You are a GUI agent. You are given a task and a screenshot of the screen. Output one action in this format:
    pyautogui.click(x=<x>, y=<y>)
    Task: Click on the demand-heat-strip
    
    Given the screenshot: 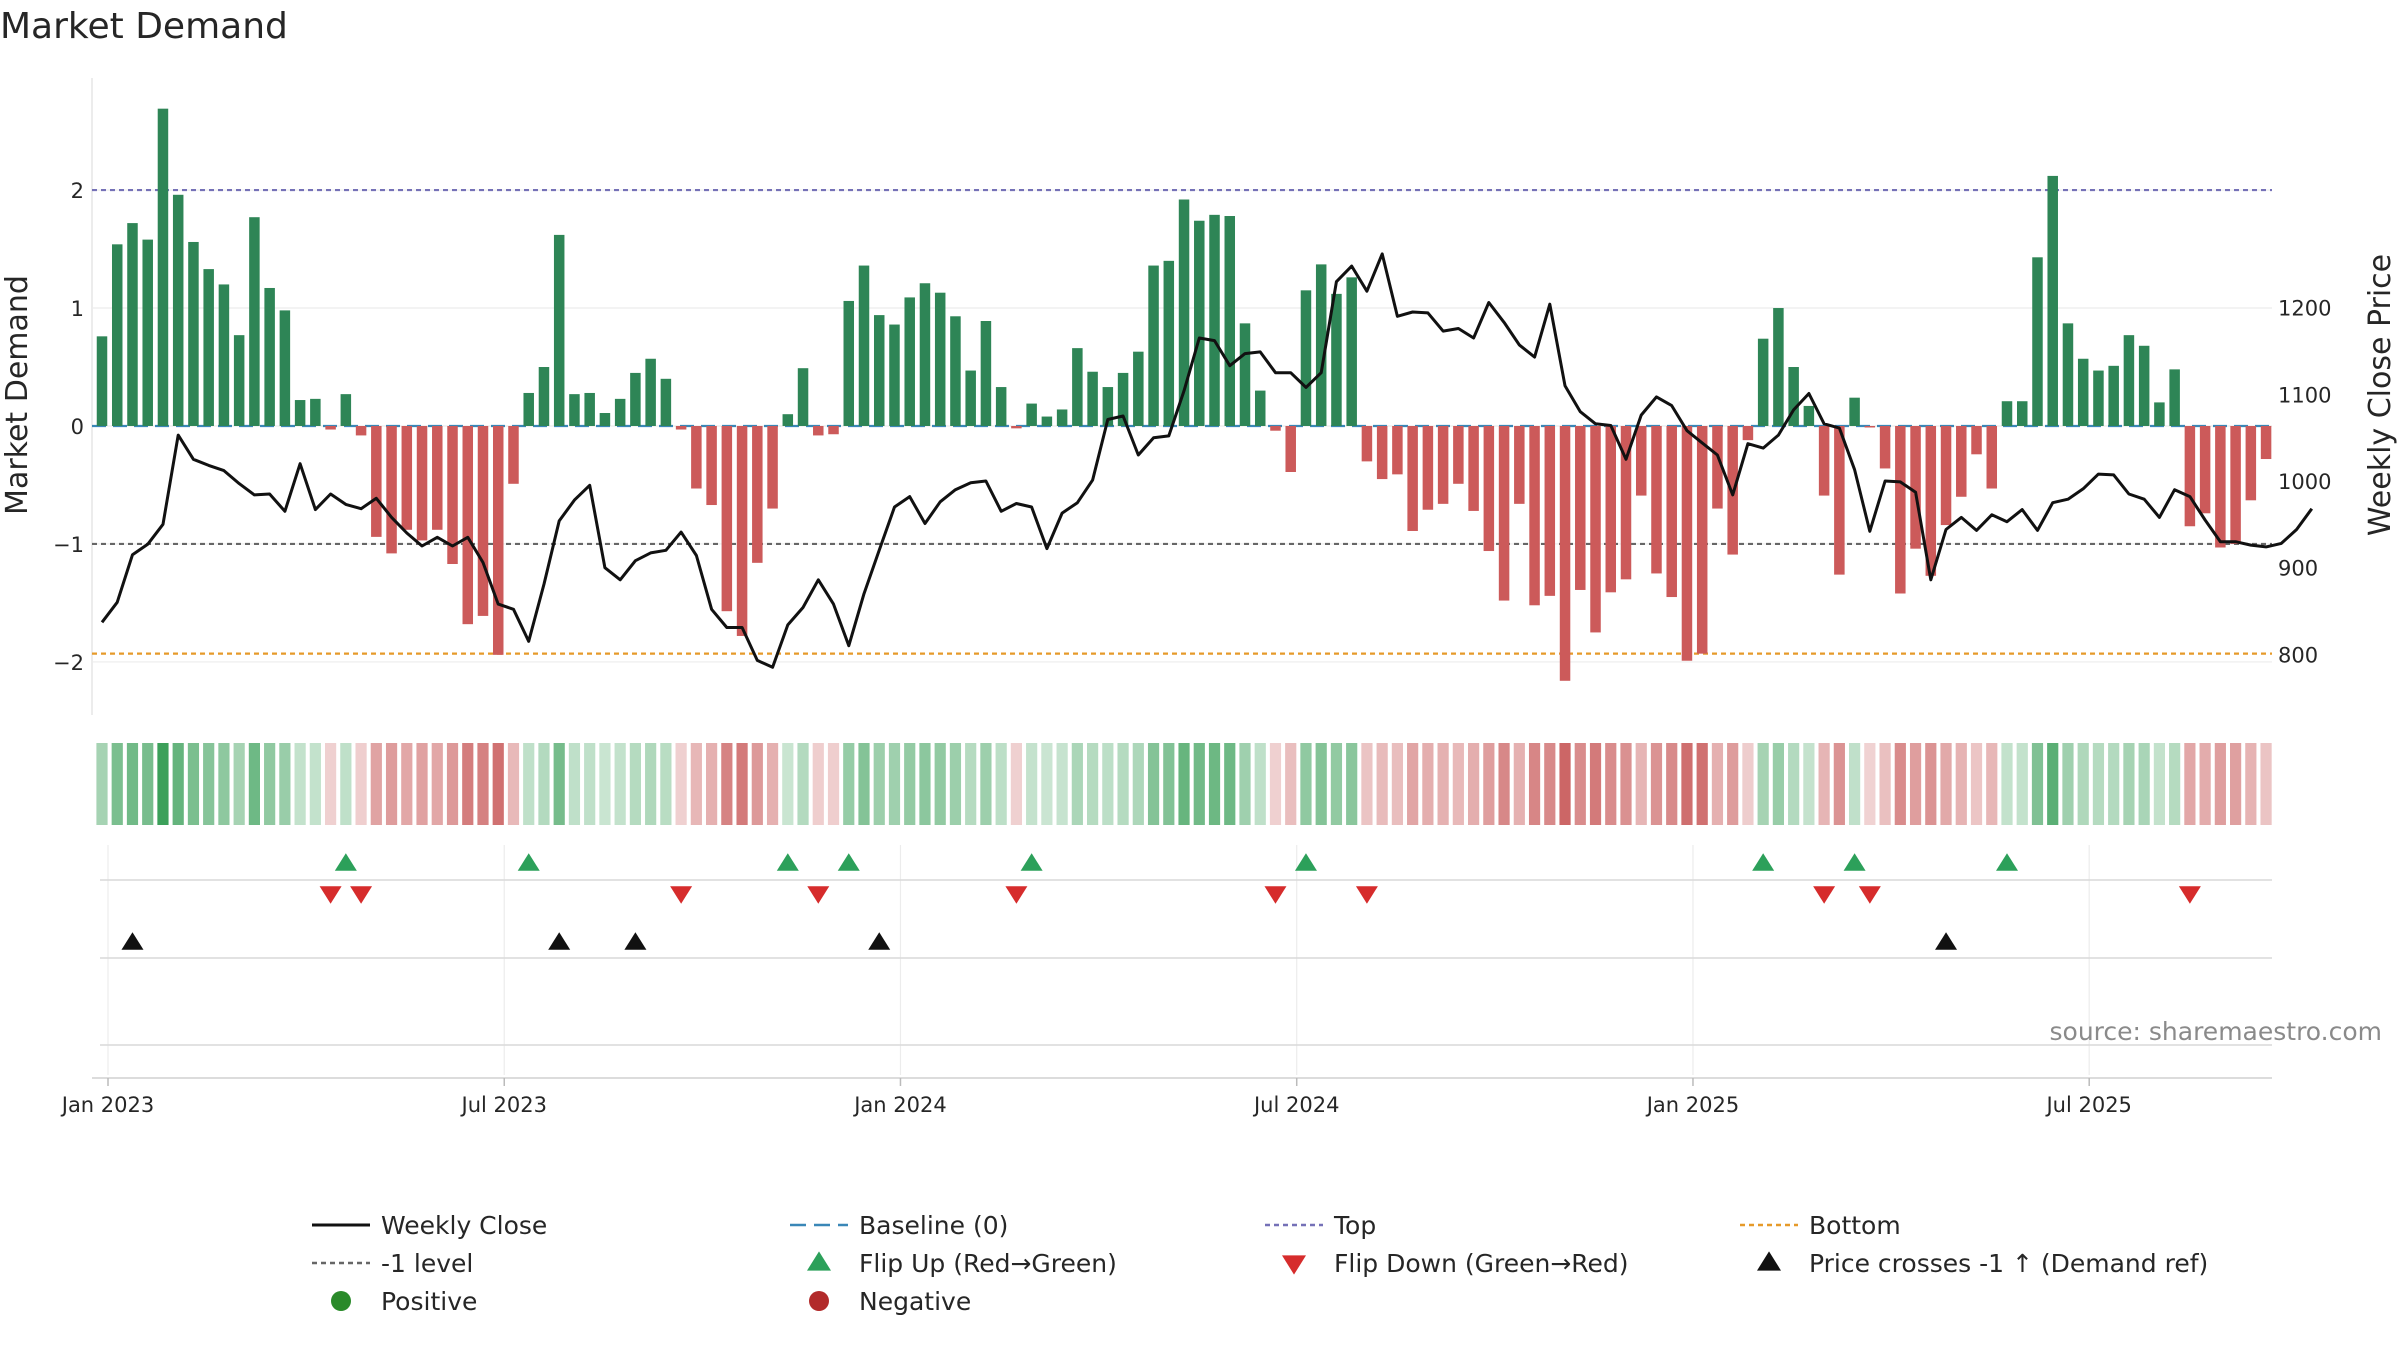 What is the action you would take?
    pyautogui.click(x=1184, y=784)
    